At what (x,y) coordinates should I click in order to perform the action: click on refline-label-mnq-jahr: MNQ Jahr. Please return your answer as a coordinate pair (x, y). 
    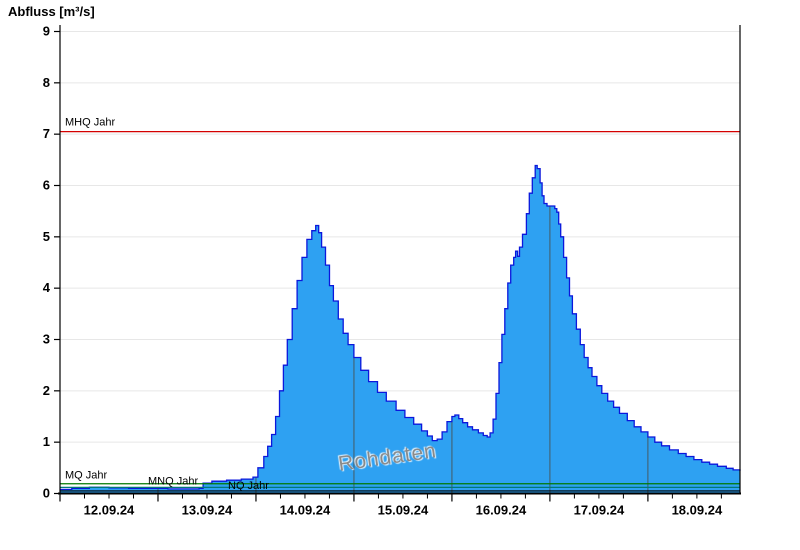
    Looking at the image, I should click on (173, 481).